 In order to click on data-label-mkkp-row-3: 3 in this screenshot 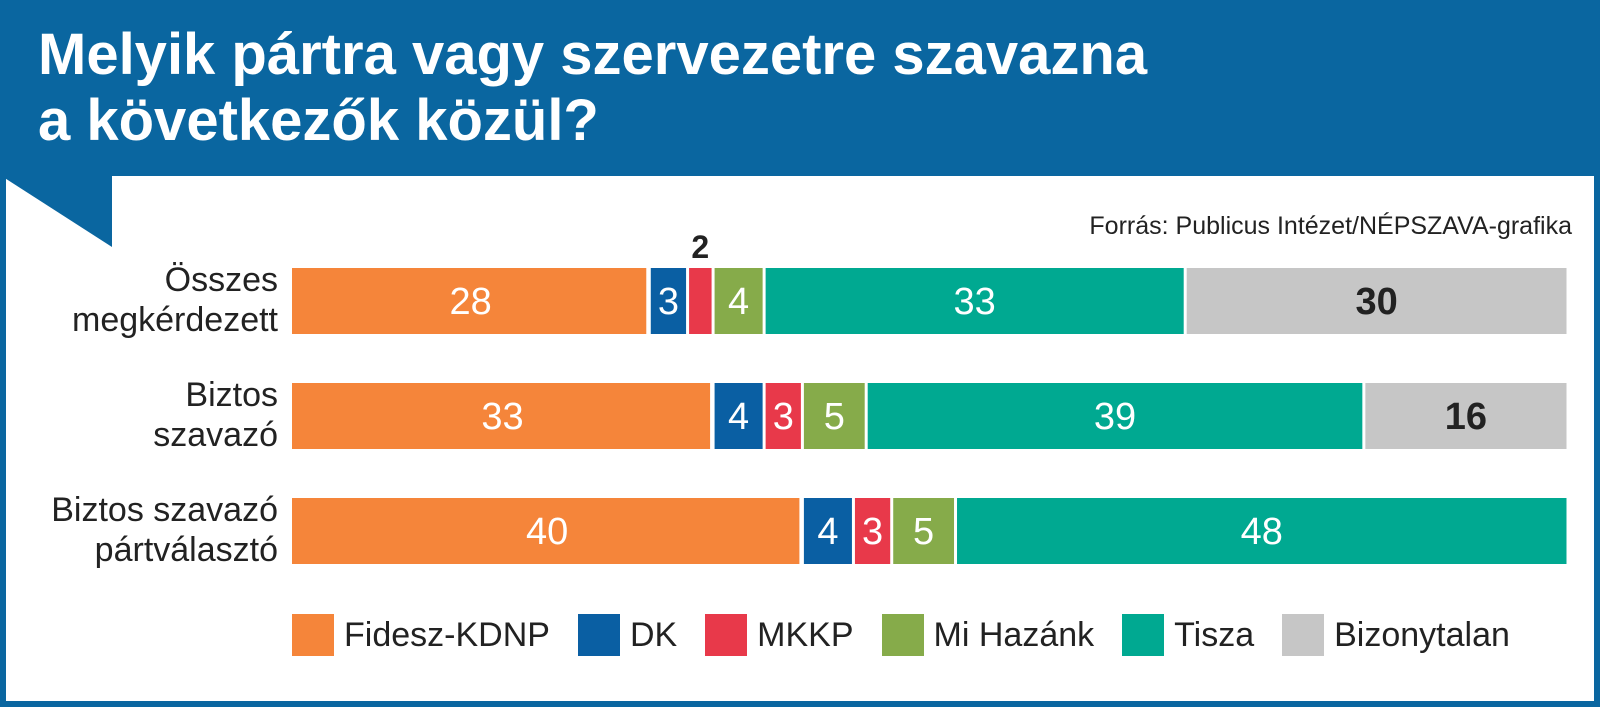, I will do `click(872, 532)`.